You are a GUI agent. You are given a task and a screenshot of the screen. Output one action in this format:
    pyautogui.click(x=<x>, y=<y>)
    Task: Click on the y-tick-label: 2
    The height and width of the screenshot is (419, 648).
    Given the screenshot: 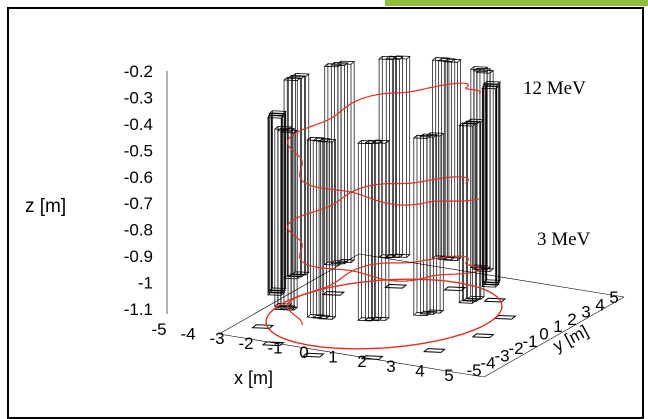 What is the action you would take?
    pyautogui.click(x=571, y=319)
    